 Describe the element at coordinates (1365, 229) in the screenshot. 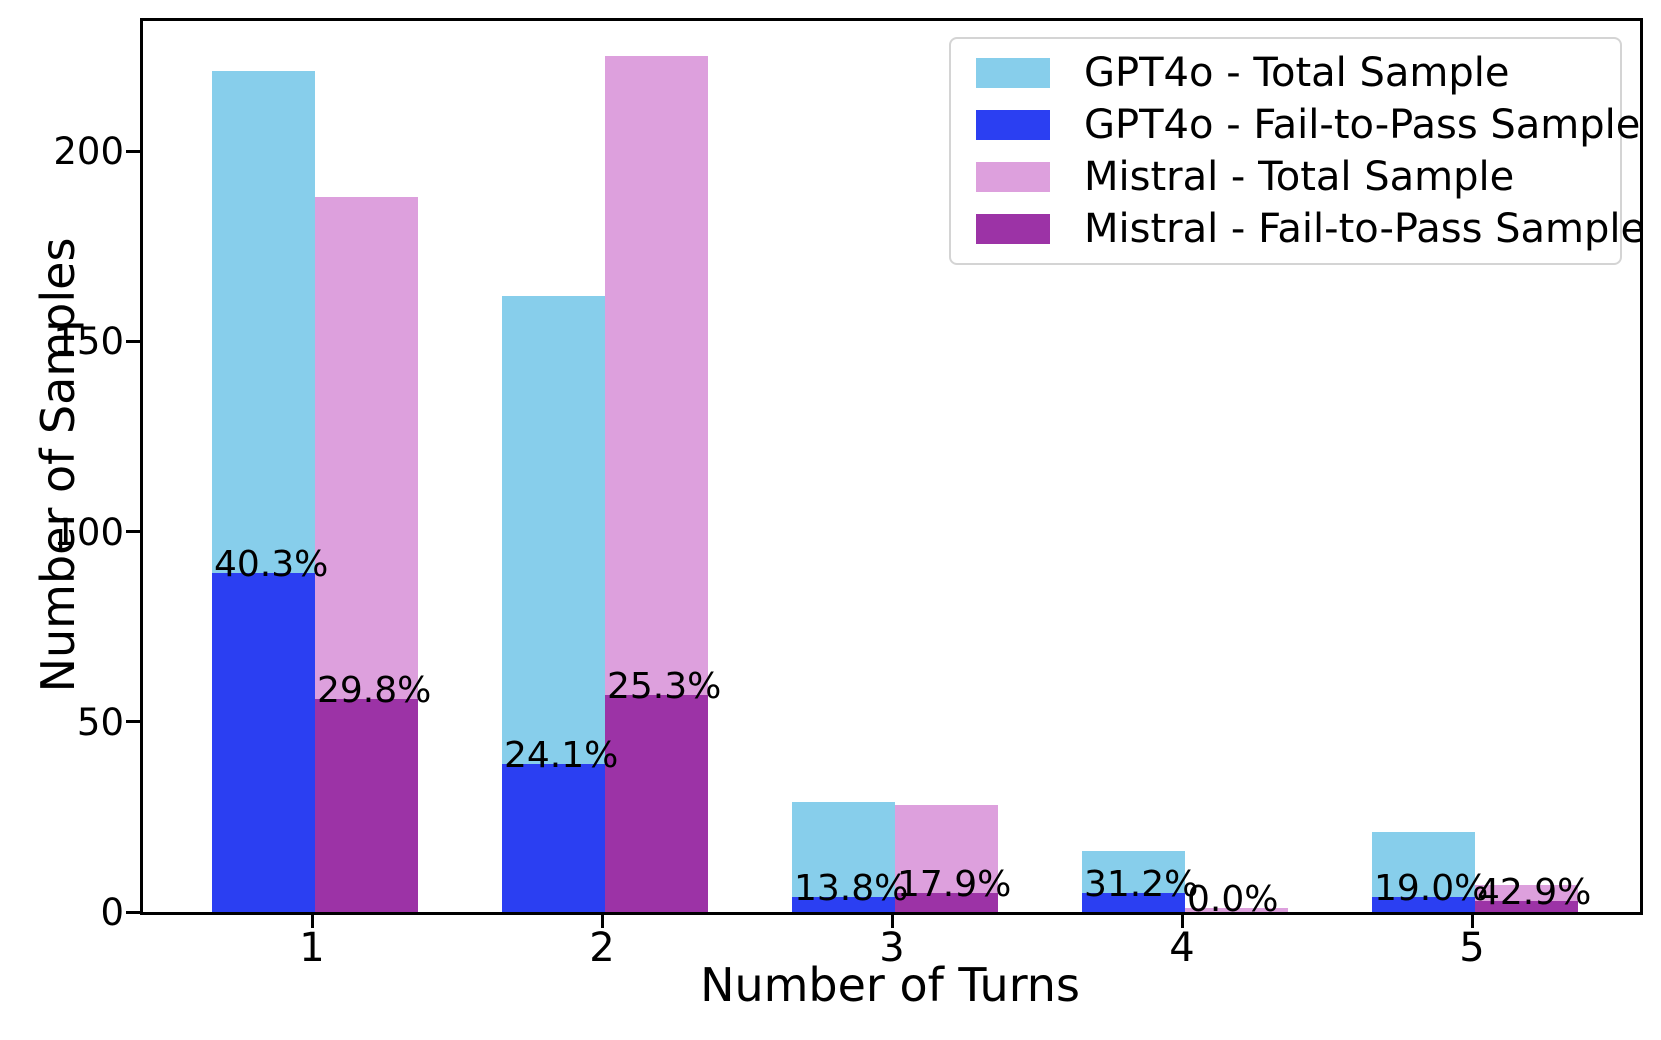

I see `legend-label-mistral-fail: Mistral - Fail-to-Pass Sample` at that location.